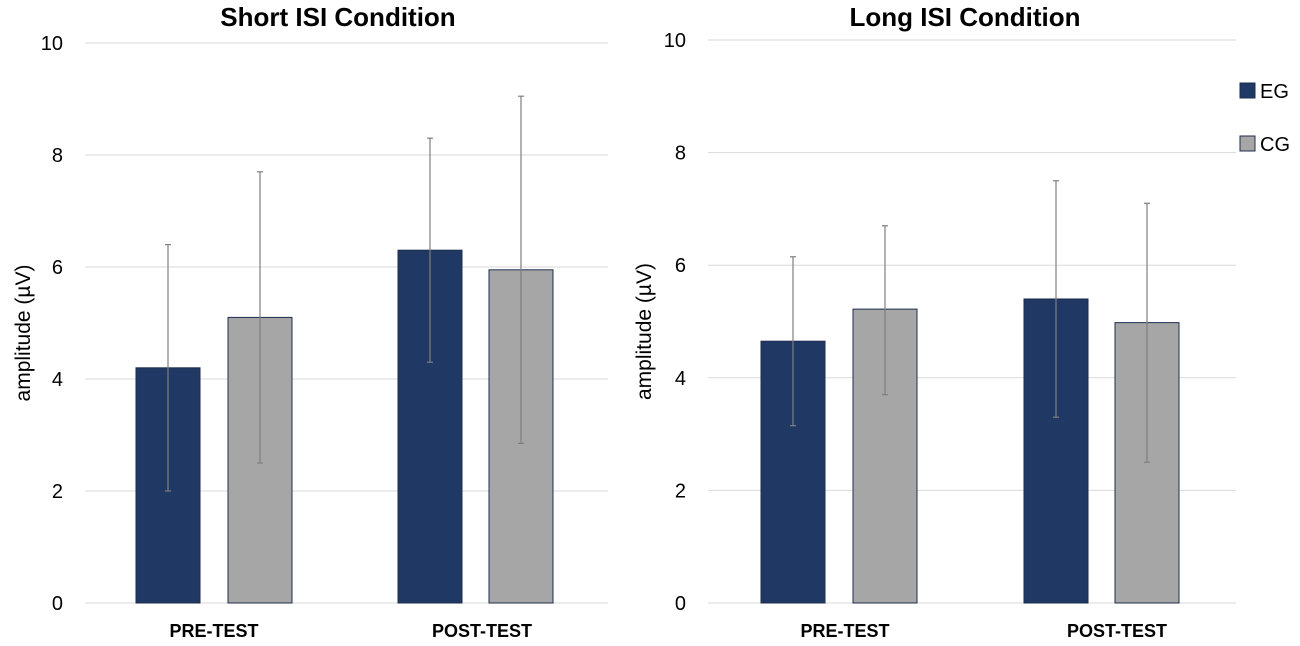 The image size is (1300, 646). What do you see at coordinates (964, 17) in the screenshot?
I see `chart-title: Long ISI Condition` at bounding box center [964, 17].